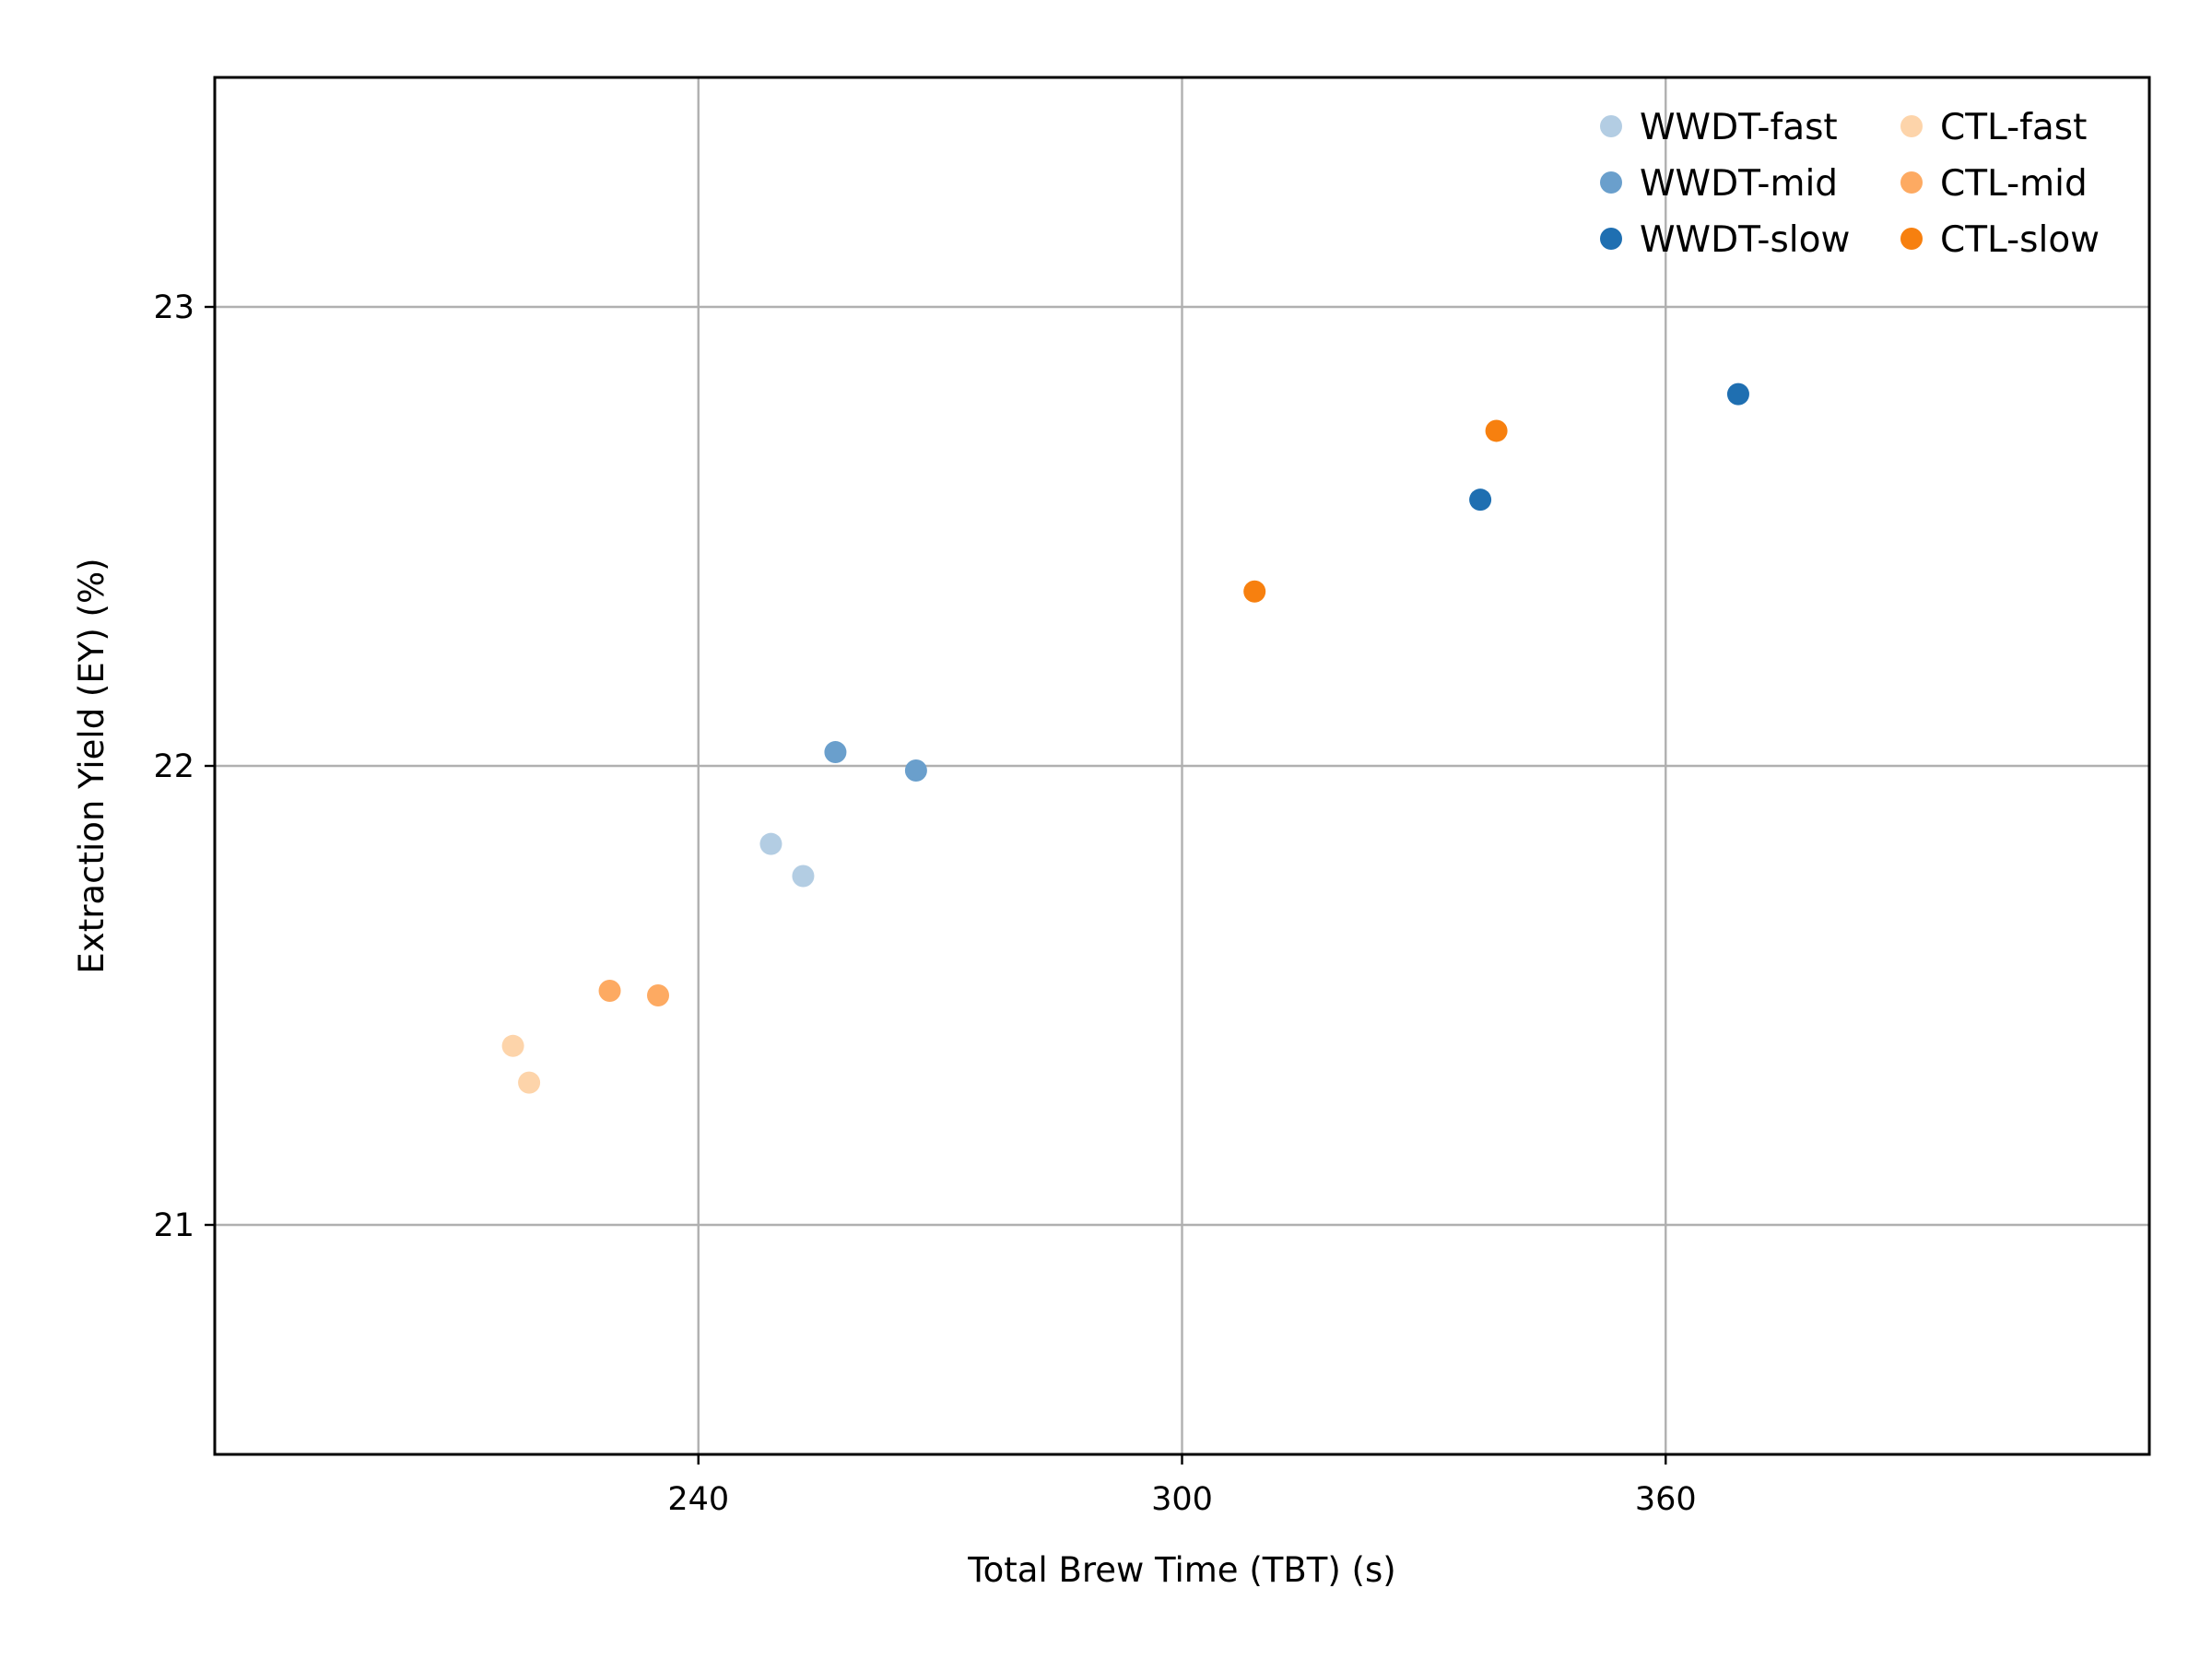  Describe the element at coordinates (173, 766) in the screenshot. I see `y-tick-label: 22` at that location.